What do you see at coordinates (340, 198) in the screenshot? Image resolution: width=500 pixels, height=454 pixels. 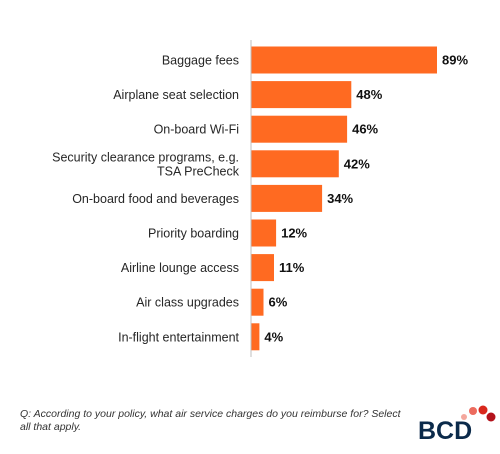 I see `data-label: 34%` at bounding box center [340, 198].